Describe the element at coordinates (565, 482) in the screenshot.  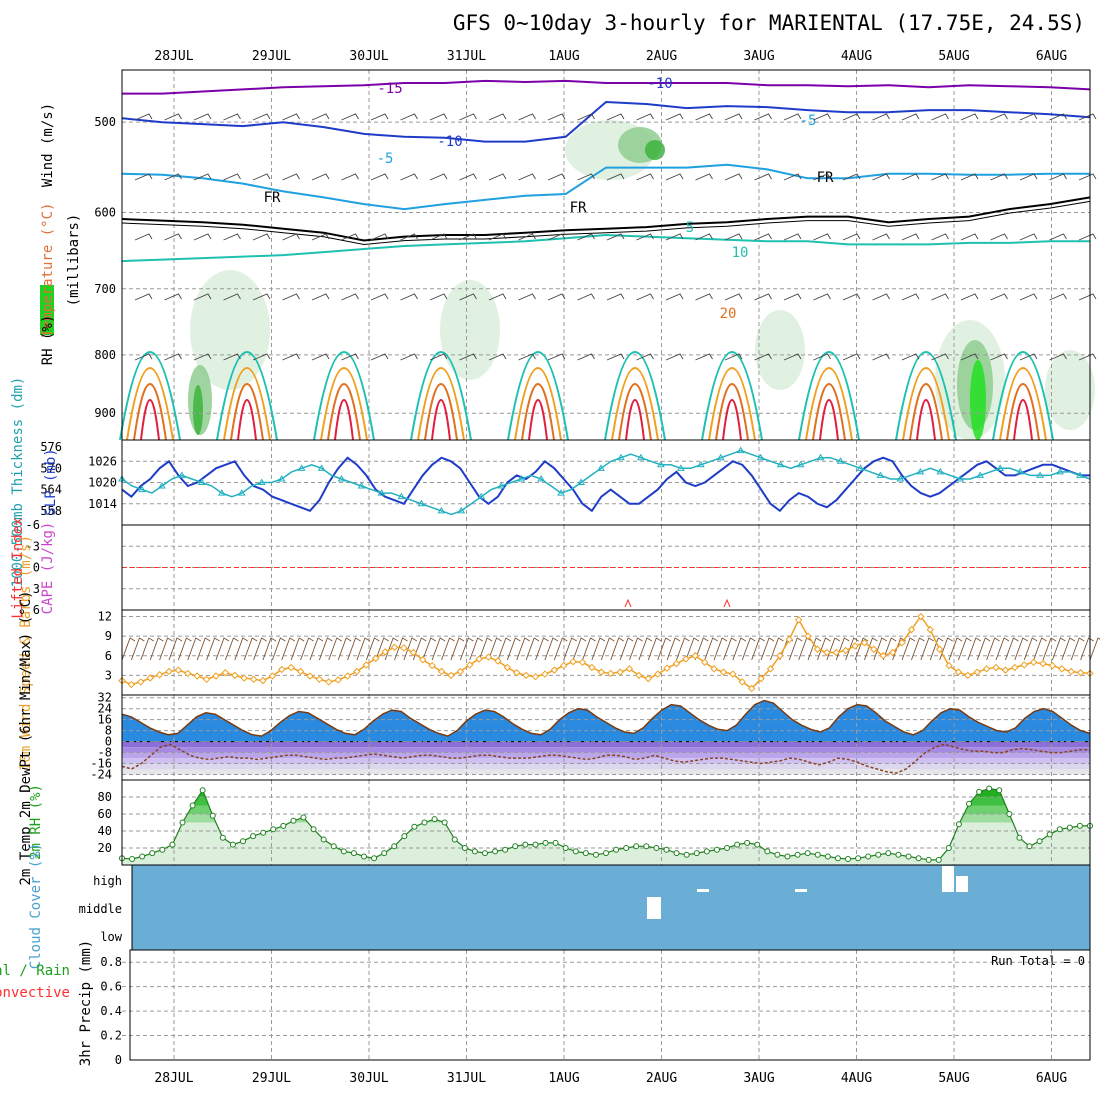
I see `panel-thickness-slp: 1026 1020 1014 576 570 564 558` at that location.